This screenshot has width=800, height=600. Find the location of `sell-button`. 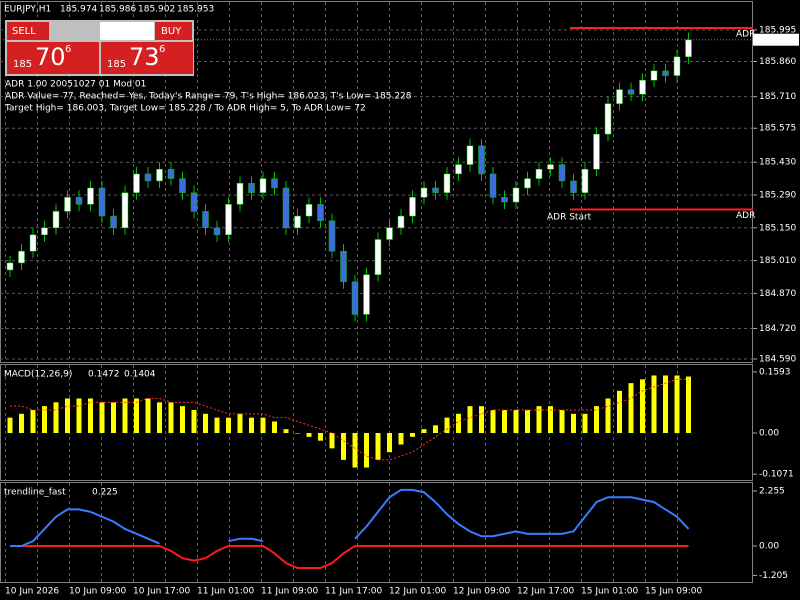

sell-button is located at coordinates (28, 31).